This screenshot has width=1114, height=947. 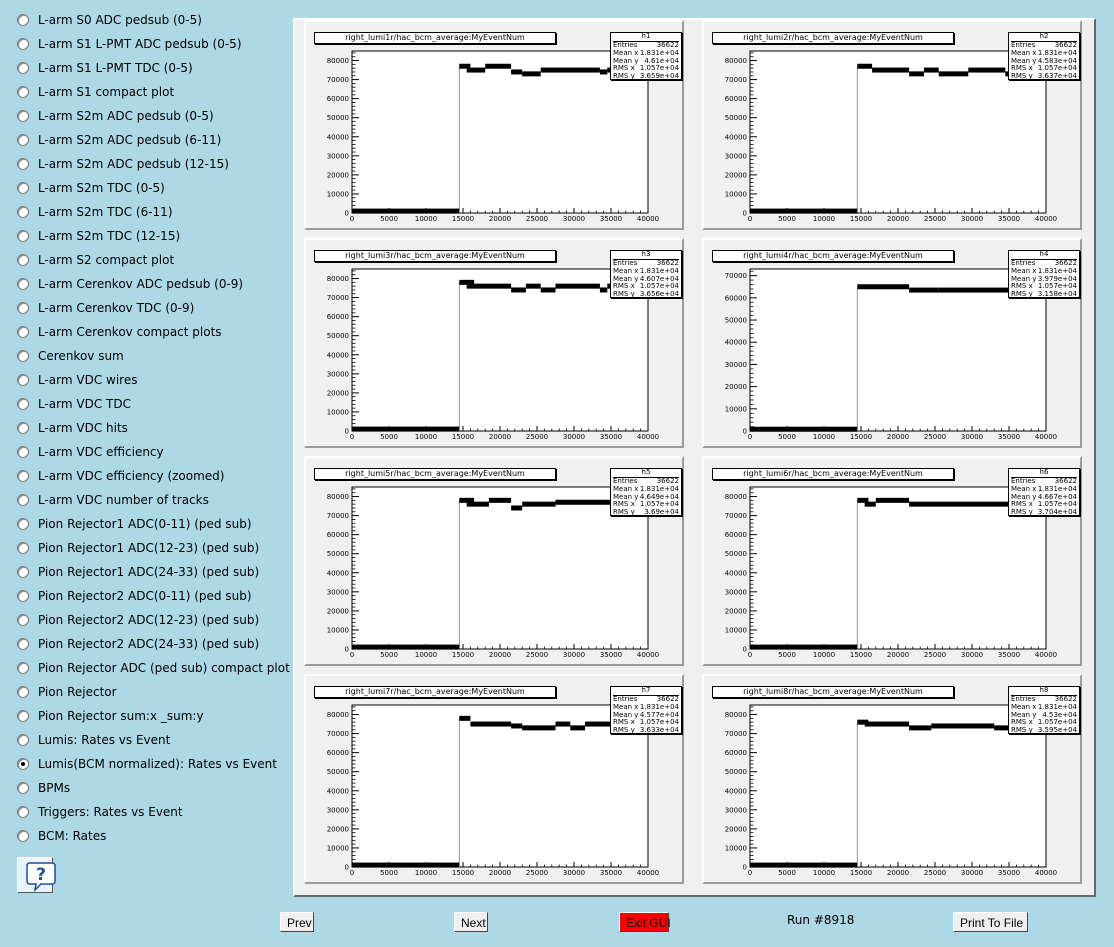 What do you see at coordinates (98, 236) in the screenshot?
I see `canvas-option-item: L-arm S2m TDC (12-15)` at bounding box center [98, 236].